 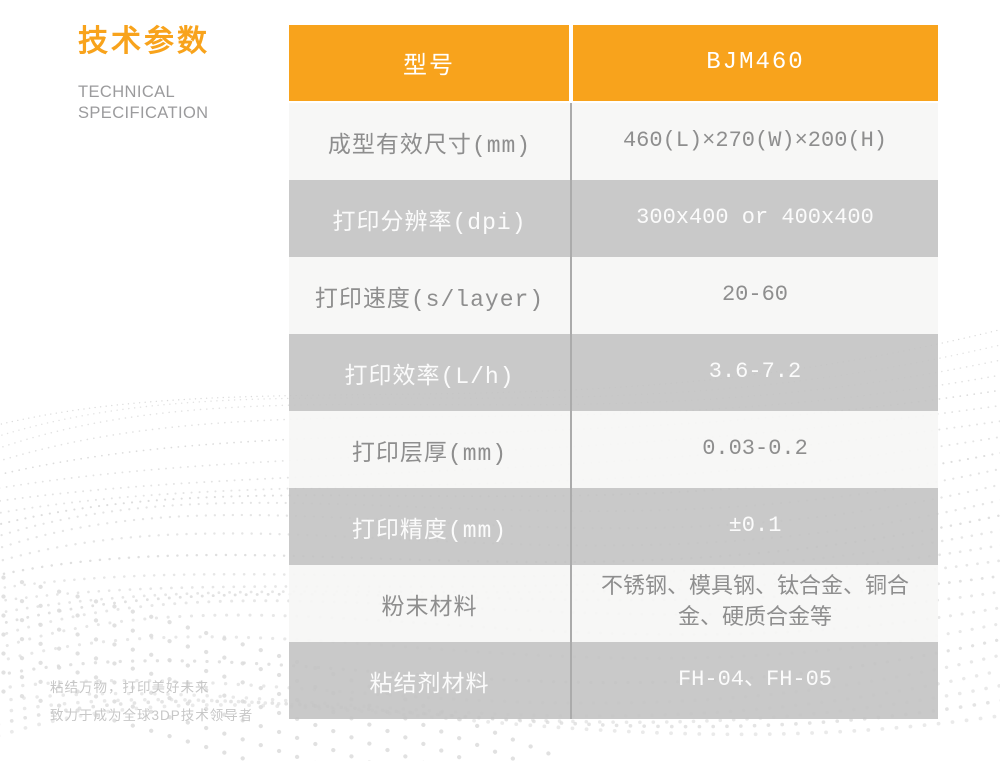 What do you see at coordinates (429, 684) in the screenshot?
I see `spec-label: 粘结剂材料` at bounding box center [429, 684].